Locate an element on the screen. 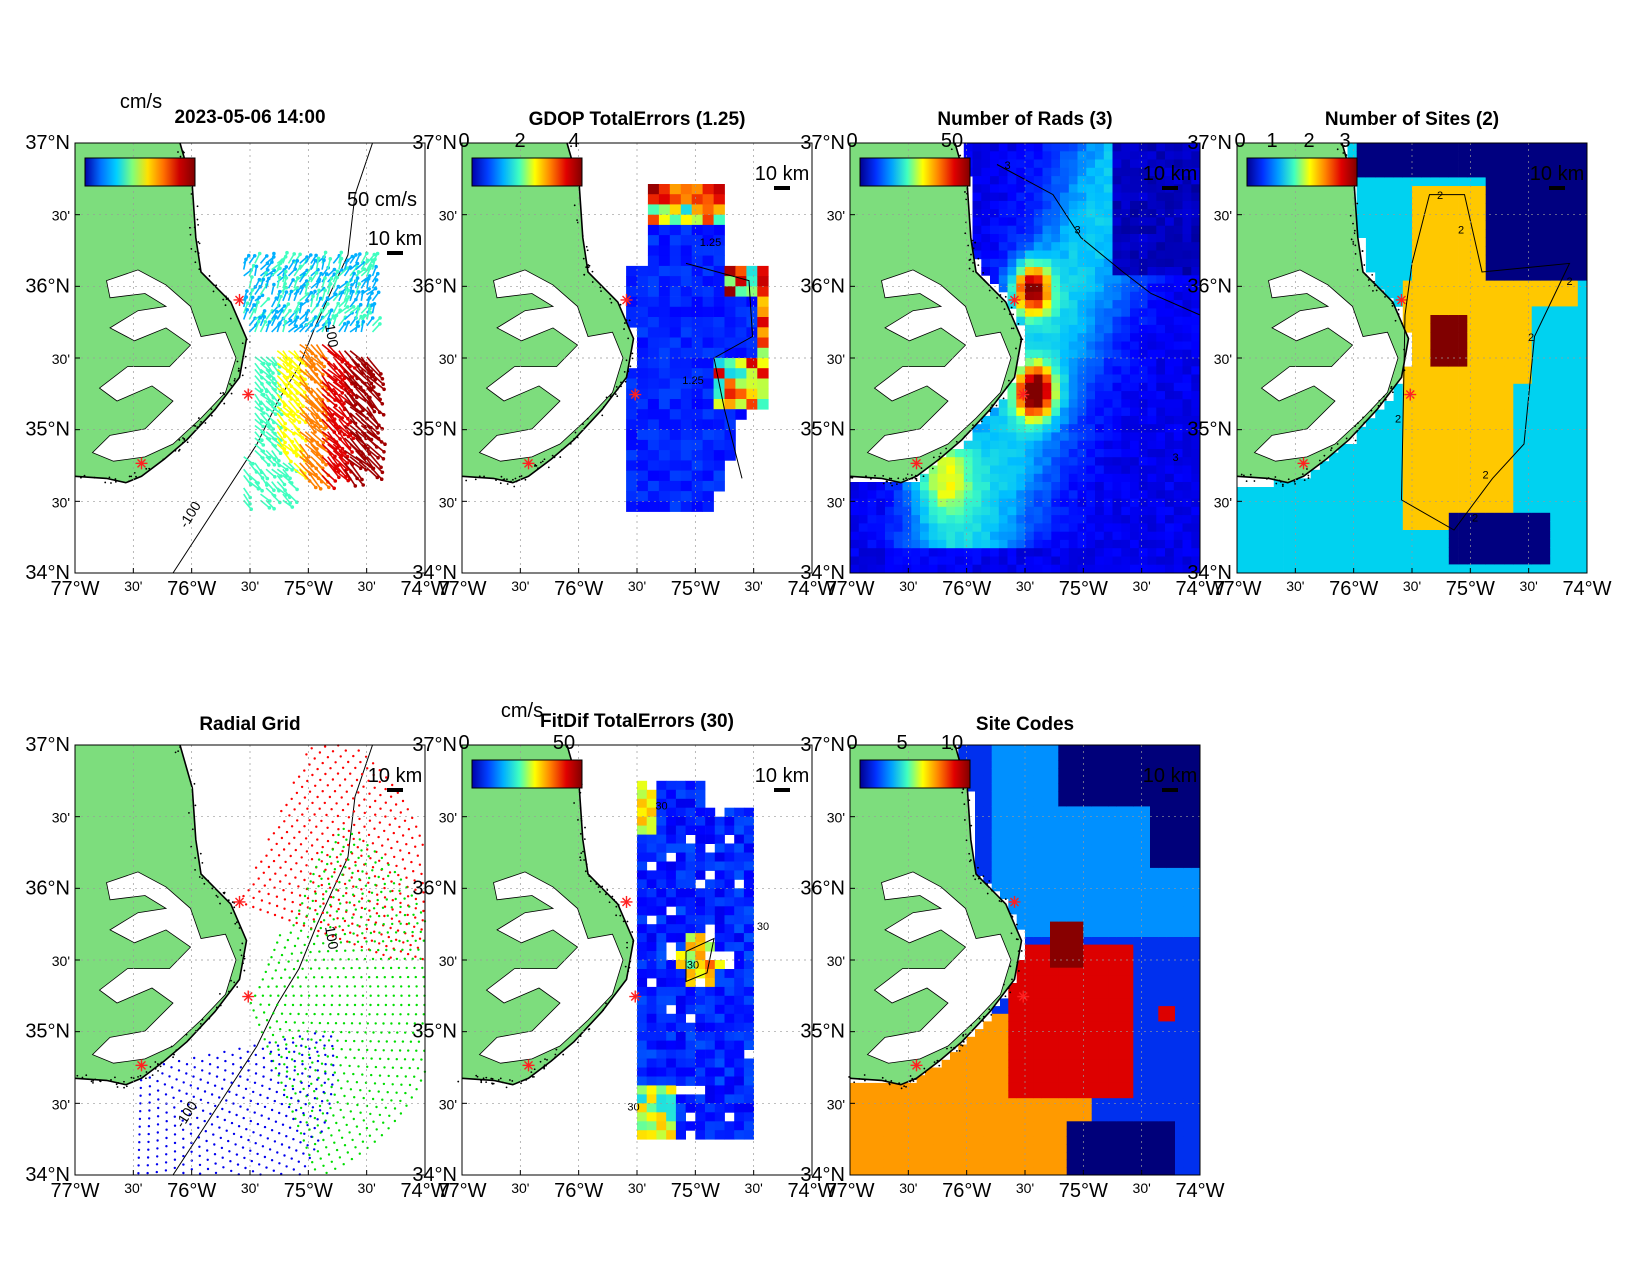 This screenshot has height=1280, width=1650. num-sites-title: Number of Sites (2) is located at coordinates (1412, 119).